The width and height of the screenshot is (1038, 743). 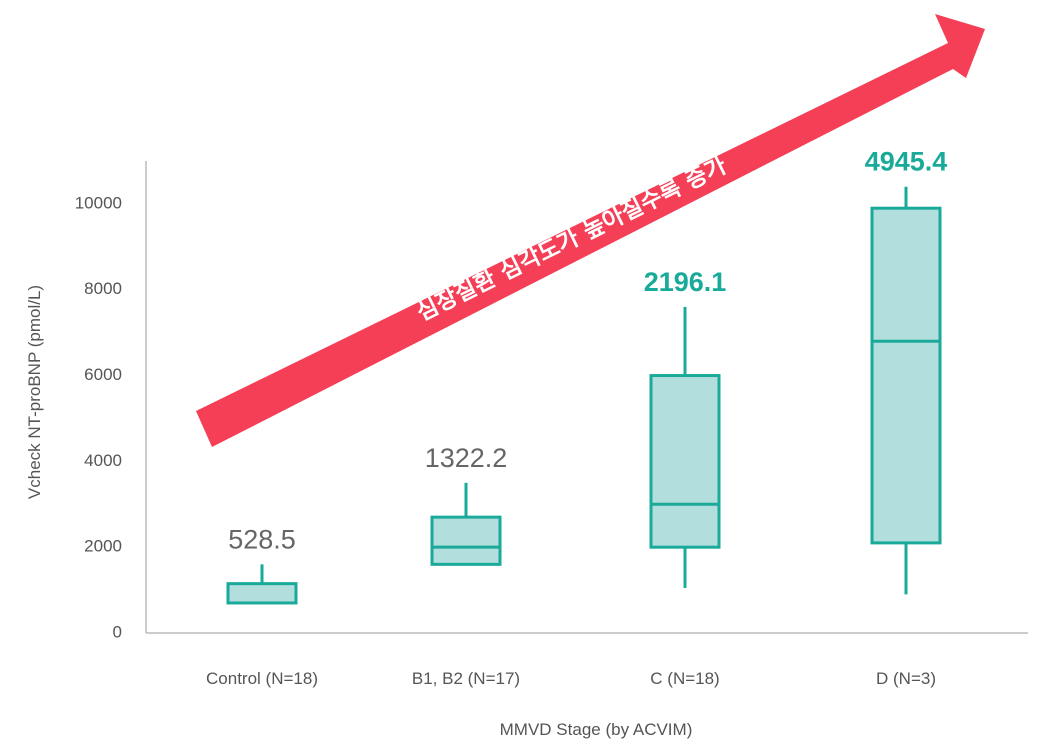 What do you see at coordinates (103, 288) in the screenshot?
I see `y-tick-label: 8000` at bounding box center [103, 288].